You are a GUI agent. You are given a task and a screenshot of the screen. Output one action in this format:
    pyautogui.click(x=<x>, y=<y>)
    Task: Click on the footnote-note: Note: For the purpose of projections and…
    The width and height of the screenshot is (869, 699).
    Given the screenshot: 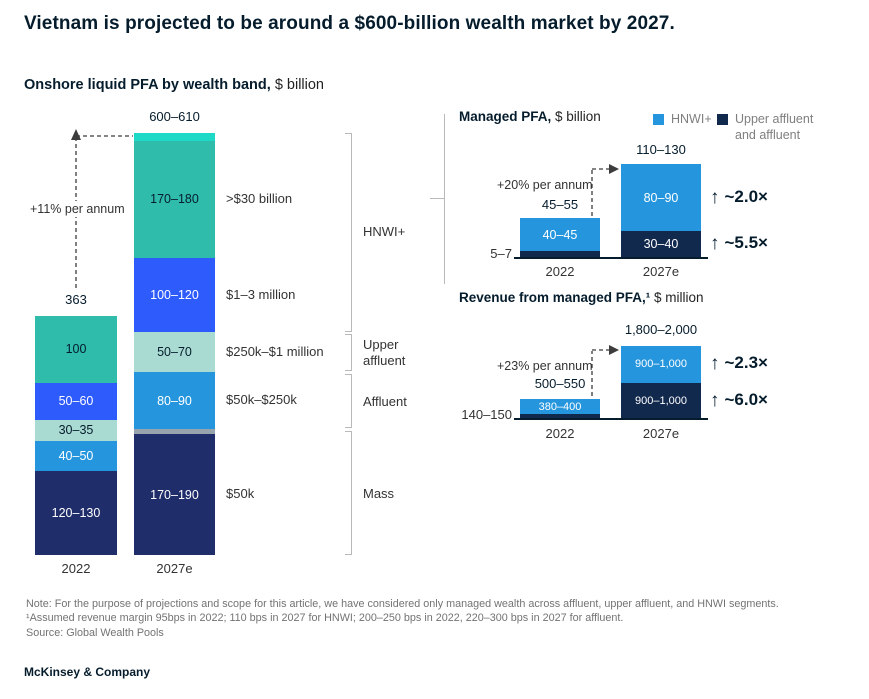 What is the action you would take?
    pyautogui.click(x=402, y=604)
    